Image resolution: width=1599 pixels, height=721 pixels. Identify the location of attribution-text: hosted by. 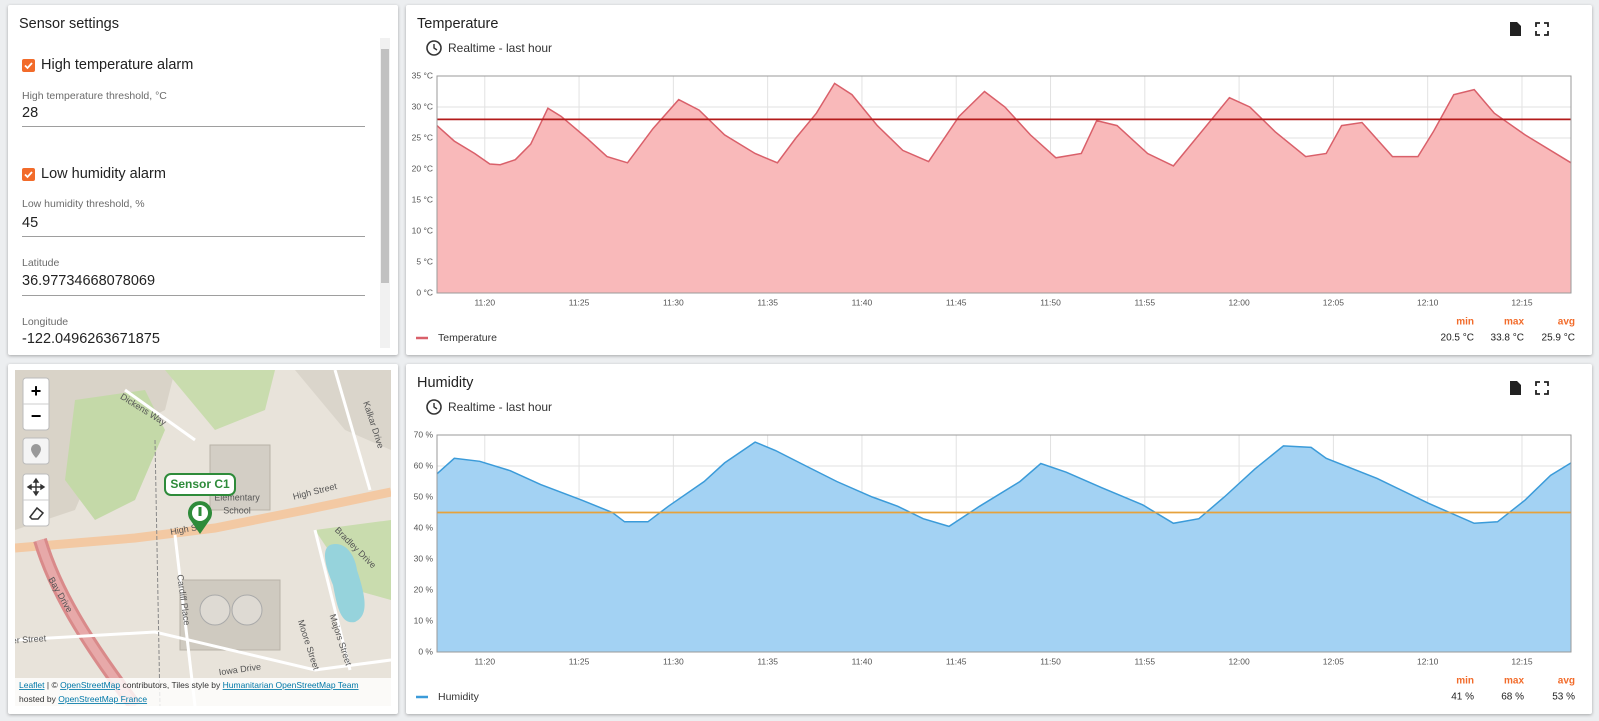
(38, 699).